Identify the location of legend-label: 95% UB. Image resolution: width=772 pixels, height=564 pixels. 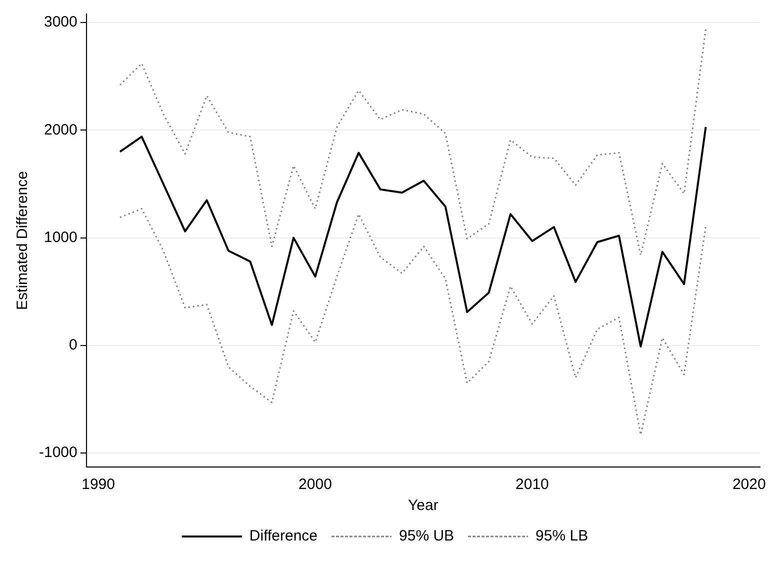
(426, 536).